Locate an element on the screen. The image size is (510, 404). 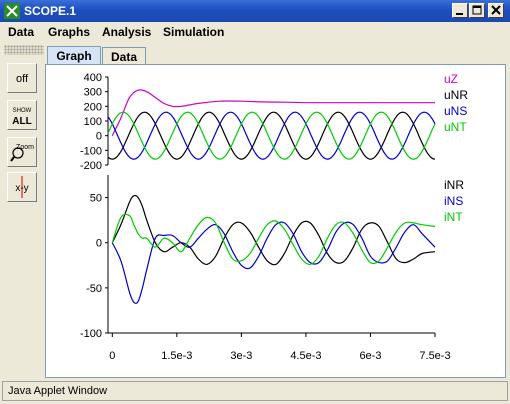
y-tick-label: 400 is located at coordinates (93, 78).